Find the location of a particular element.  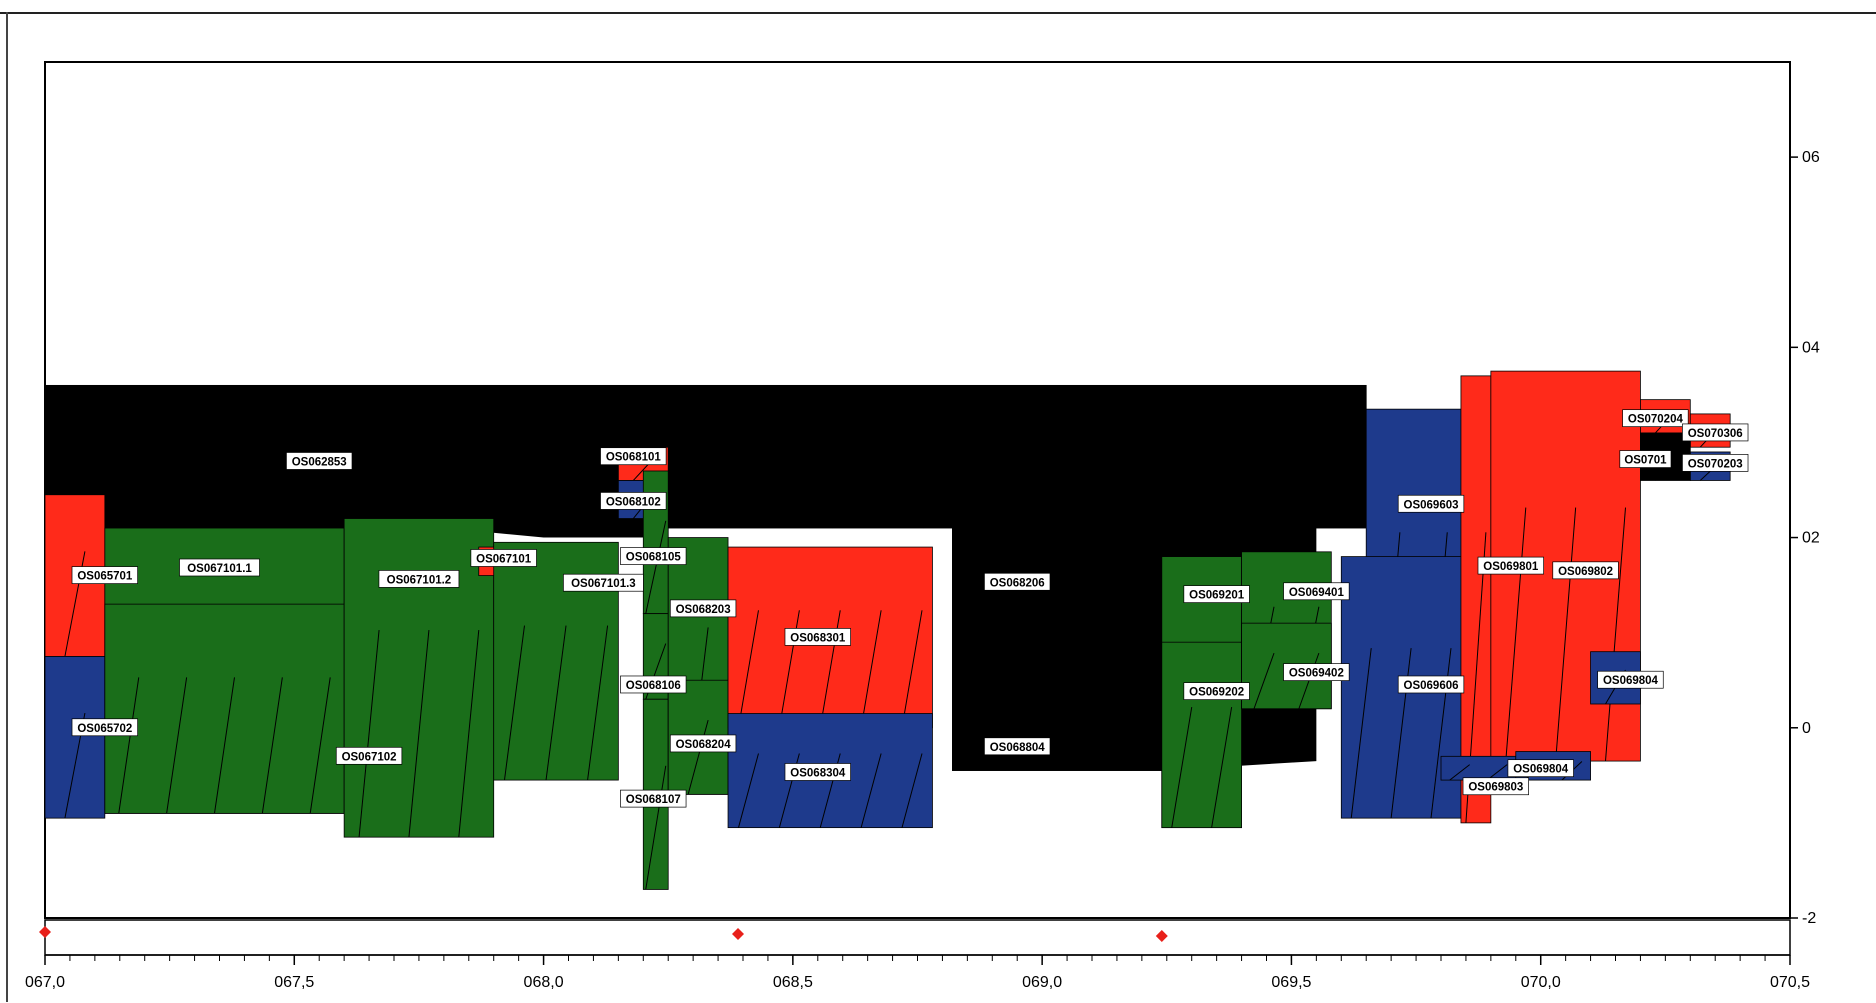

segment-label-OS070203: OS070203 is located at coordinates (1715, 464).